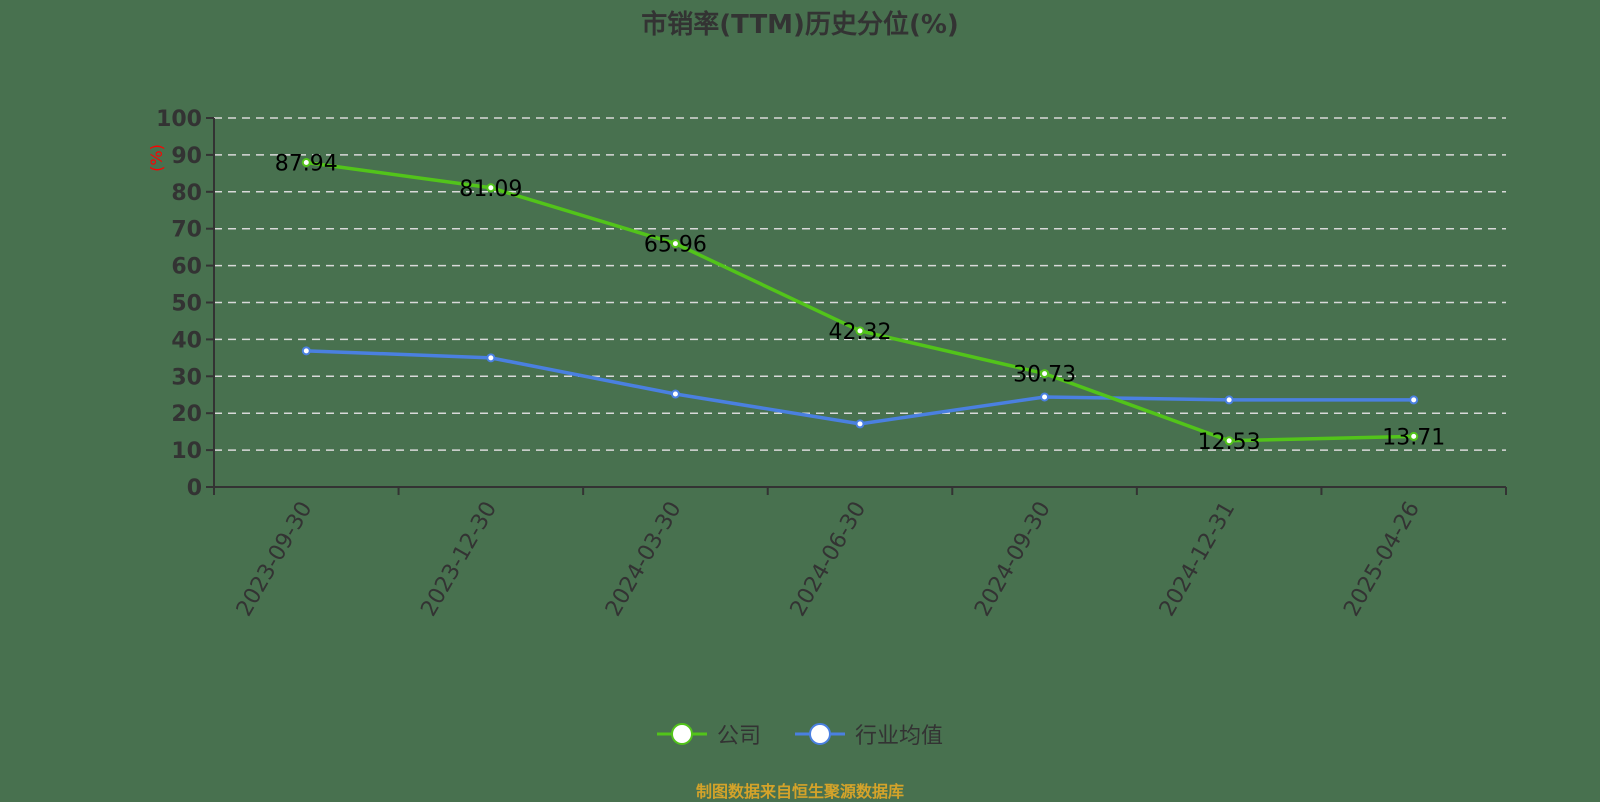 The image size is (1600, 802). What do you see at coordinates (186, 340) in the screenshot?
I see `y-tick-label: 40` at bounding box center [186, 340].